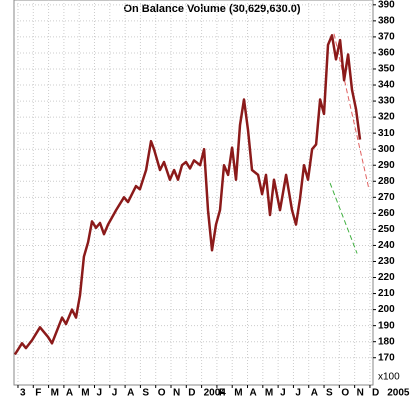 This screenshot has width=420, height=400. What do you see at coordinates (386, 117) in the screenshot?
I see `y-tick-label: 320` at bounding box center [386, 117].